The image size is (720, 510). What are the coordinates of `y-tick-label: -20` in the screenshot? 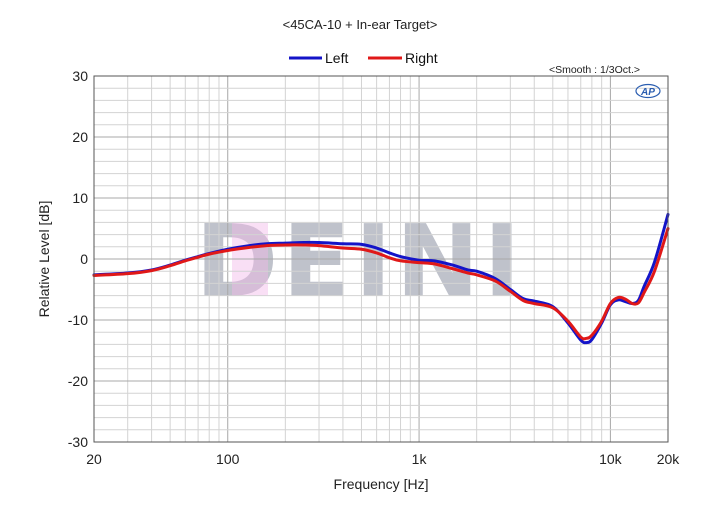 It's located at (78, 381).